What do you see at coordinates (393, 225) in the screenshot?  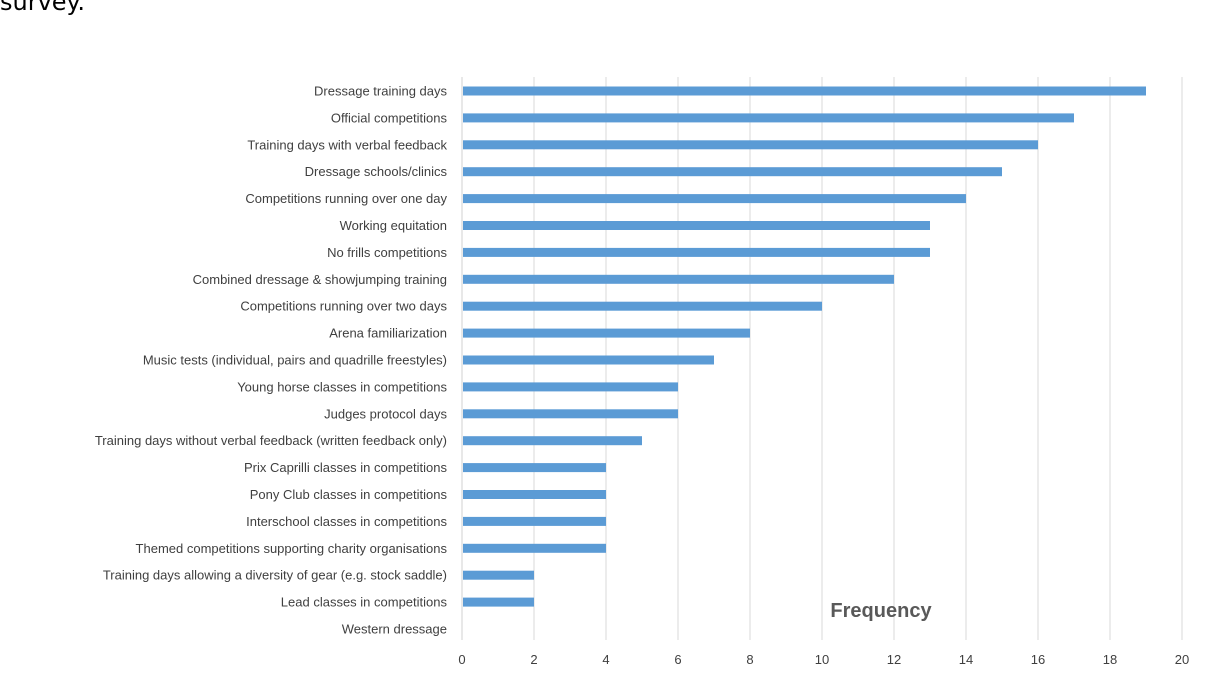 I see `category-label: Working equitation` at bounding box center [393, 225].